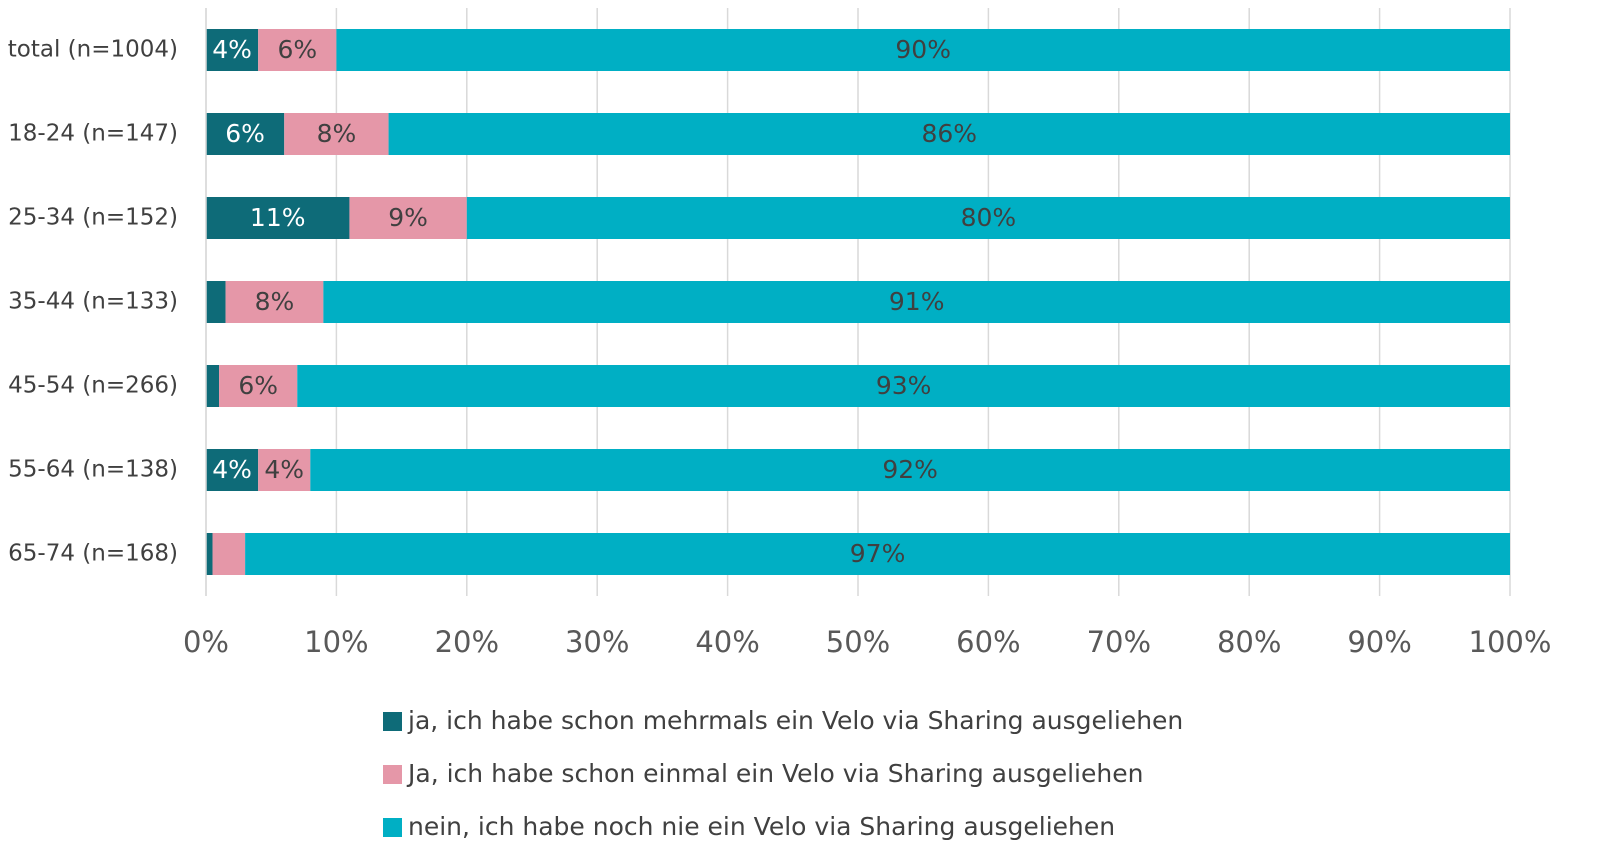  I want to click on y-tick-label: 25-34 (n=152), so click(93, 218).